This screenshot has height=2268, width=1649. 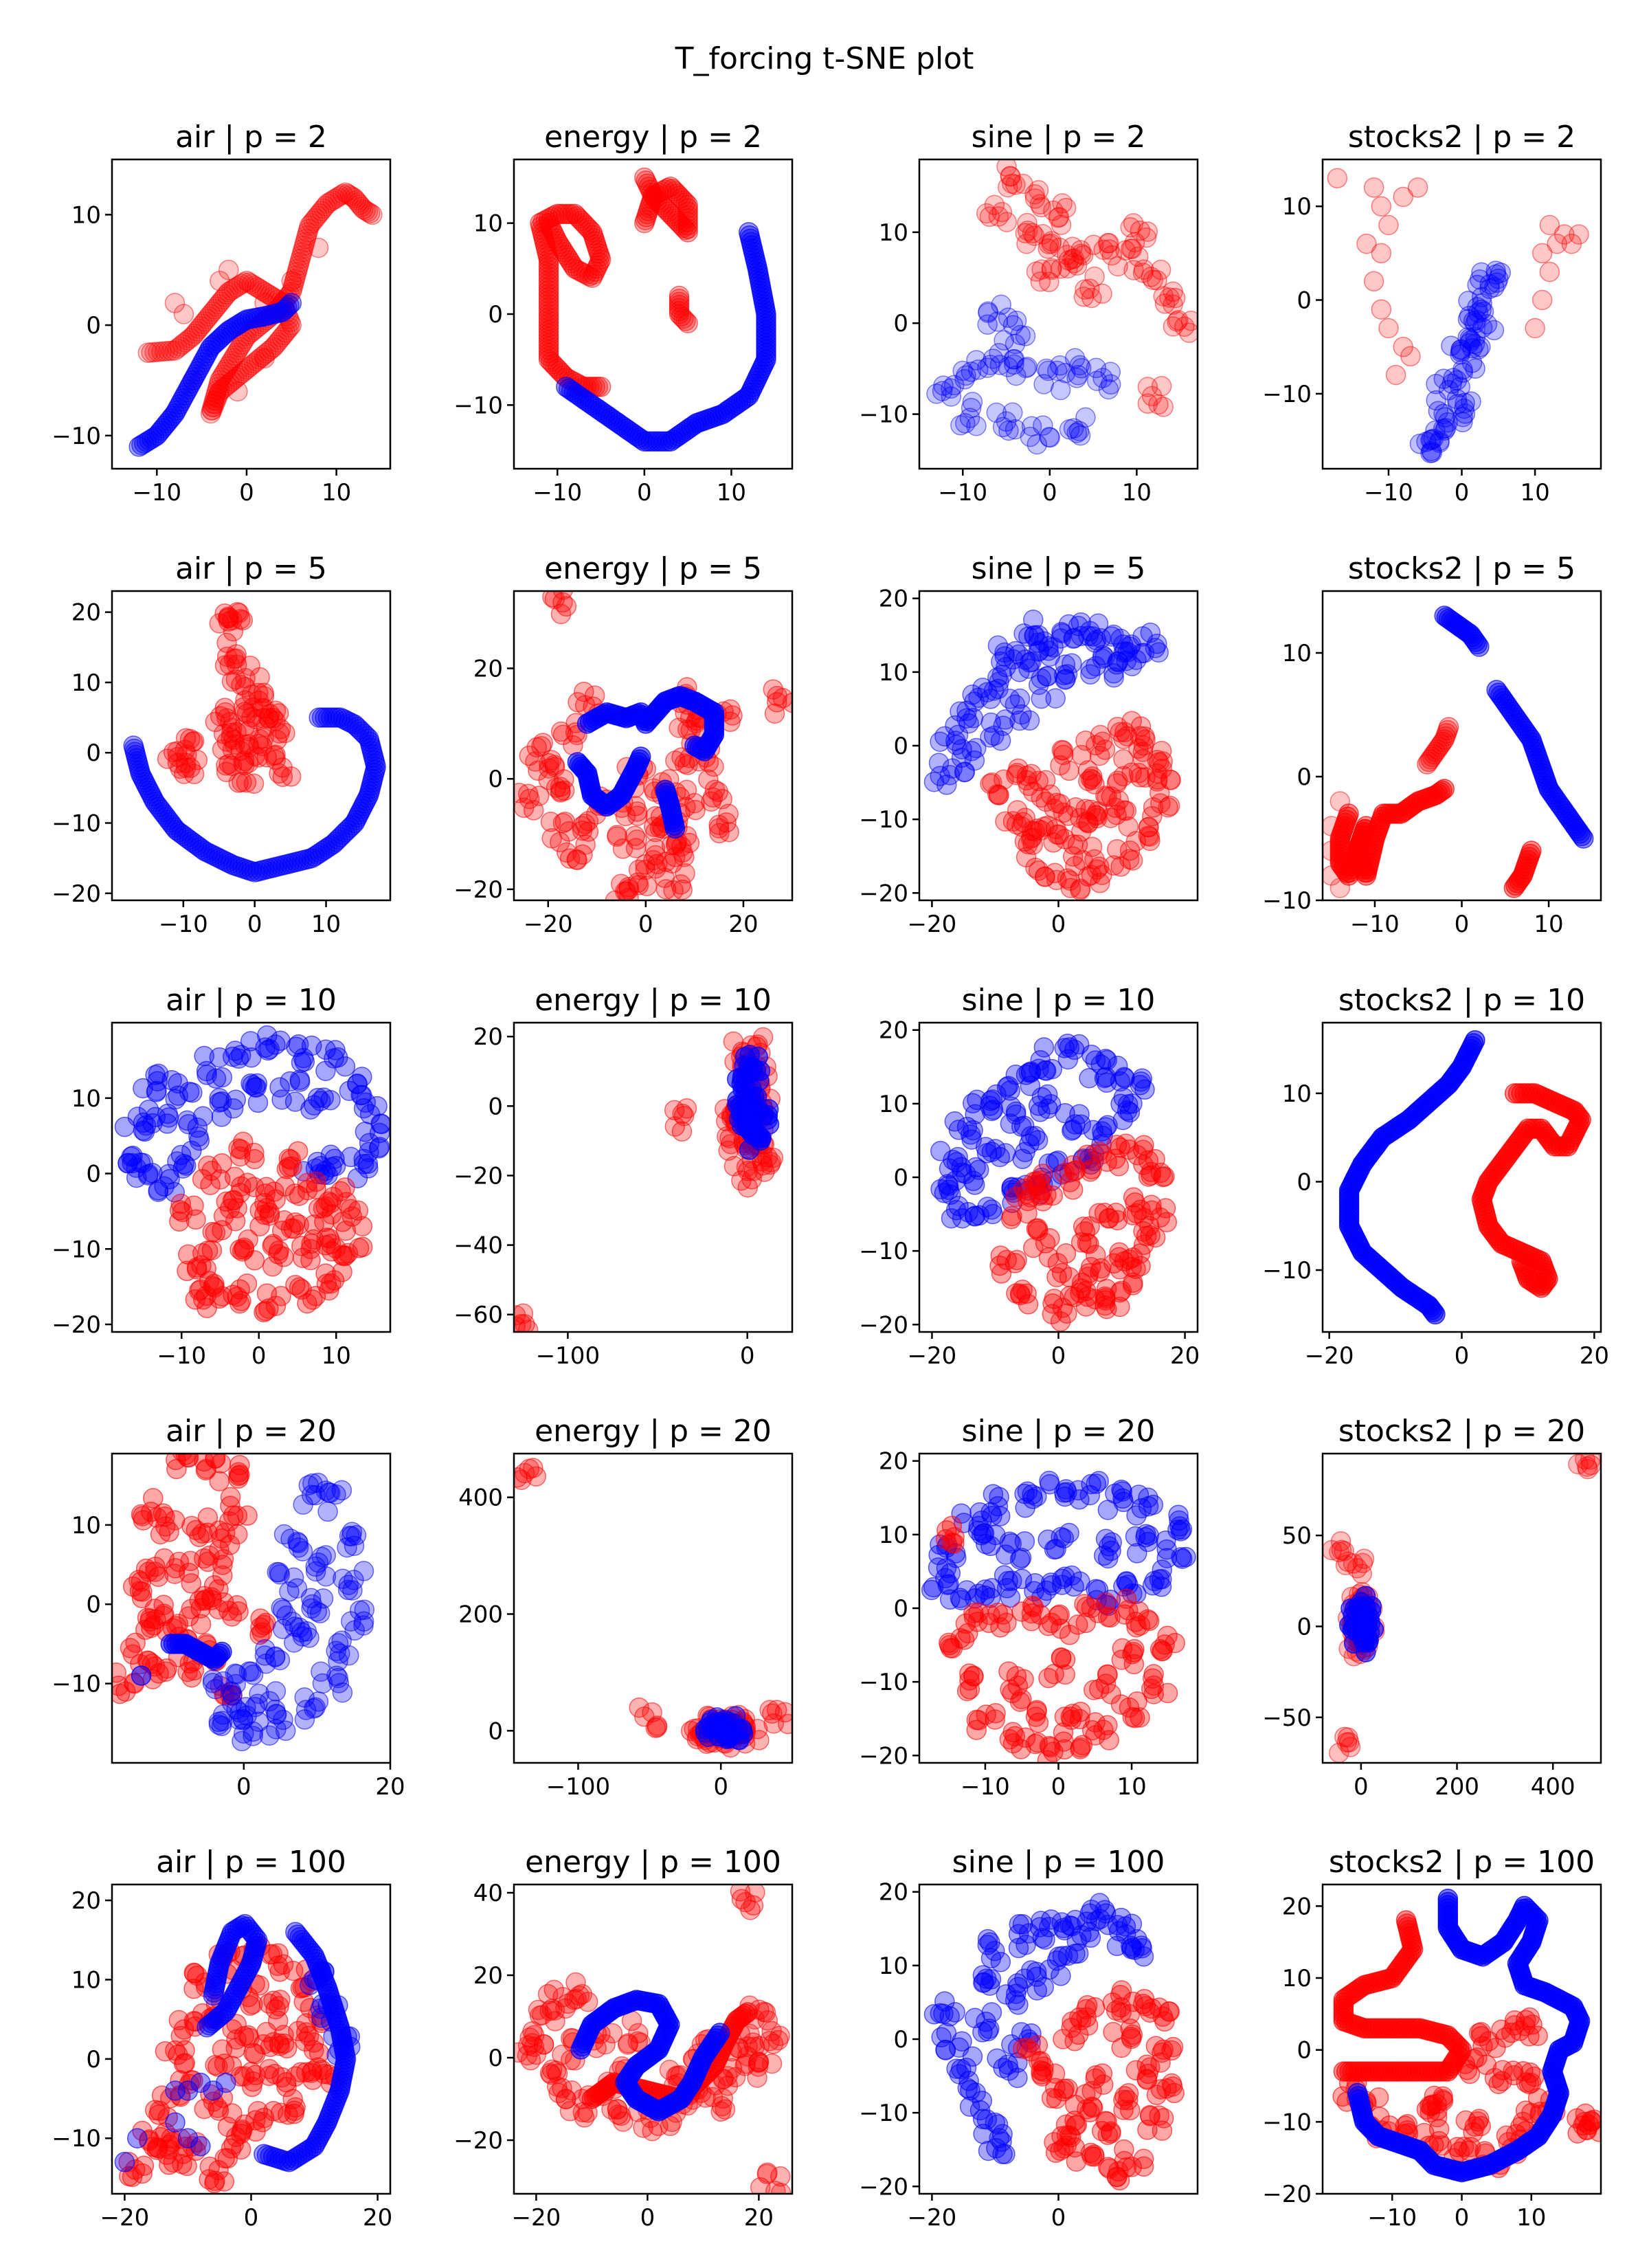 I want to click on y-tick-label: 10, so click(x=893, y=673).